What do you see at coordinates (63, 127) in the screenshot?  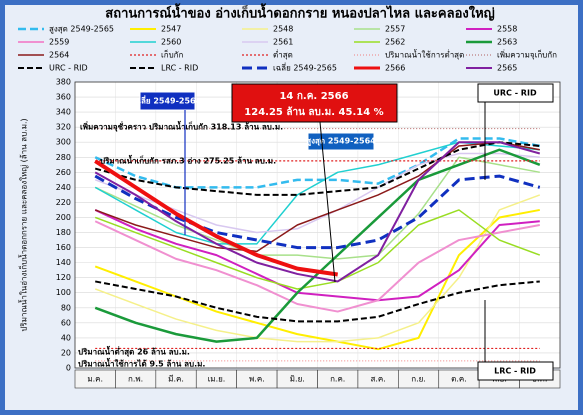 I see `y-tick-label: 320` at bounding box center [63, 127].